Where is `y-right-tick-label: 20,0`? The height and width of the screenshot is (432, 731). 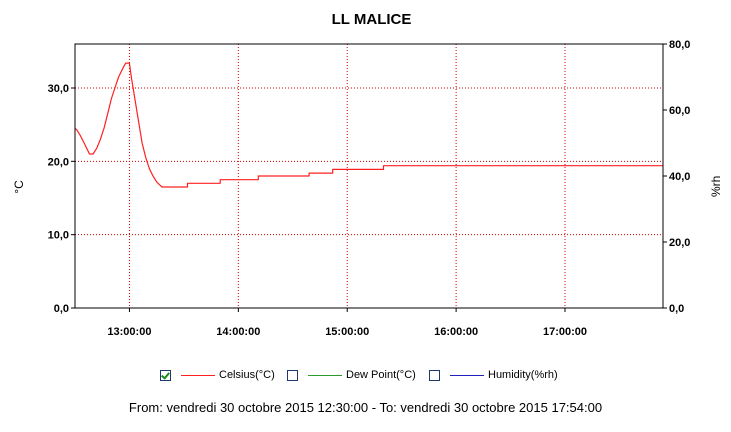 y-right-tick-label: 20,0 is located at coordinates (679, 243).